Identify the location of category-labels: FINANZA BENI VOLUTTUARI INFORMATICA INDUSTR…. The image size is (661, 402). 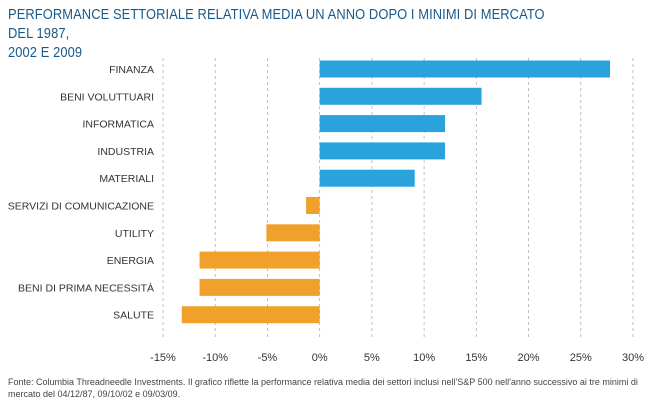
(81, 193).